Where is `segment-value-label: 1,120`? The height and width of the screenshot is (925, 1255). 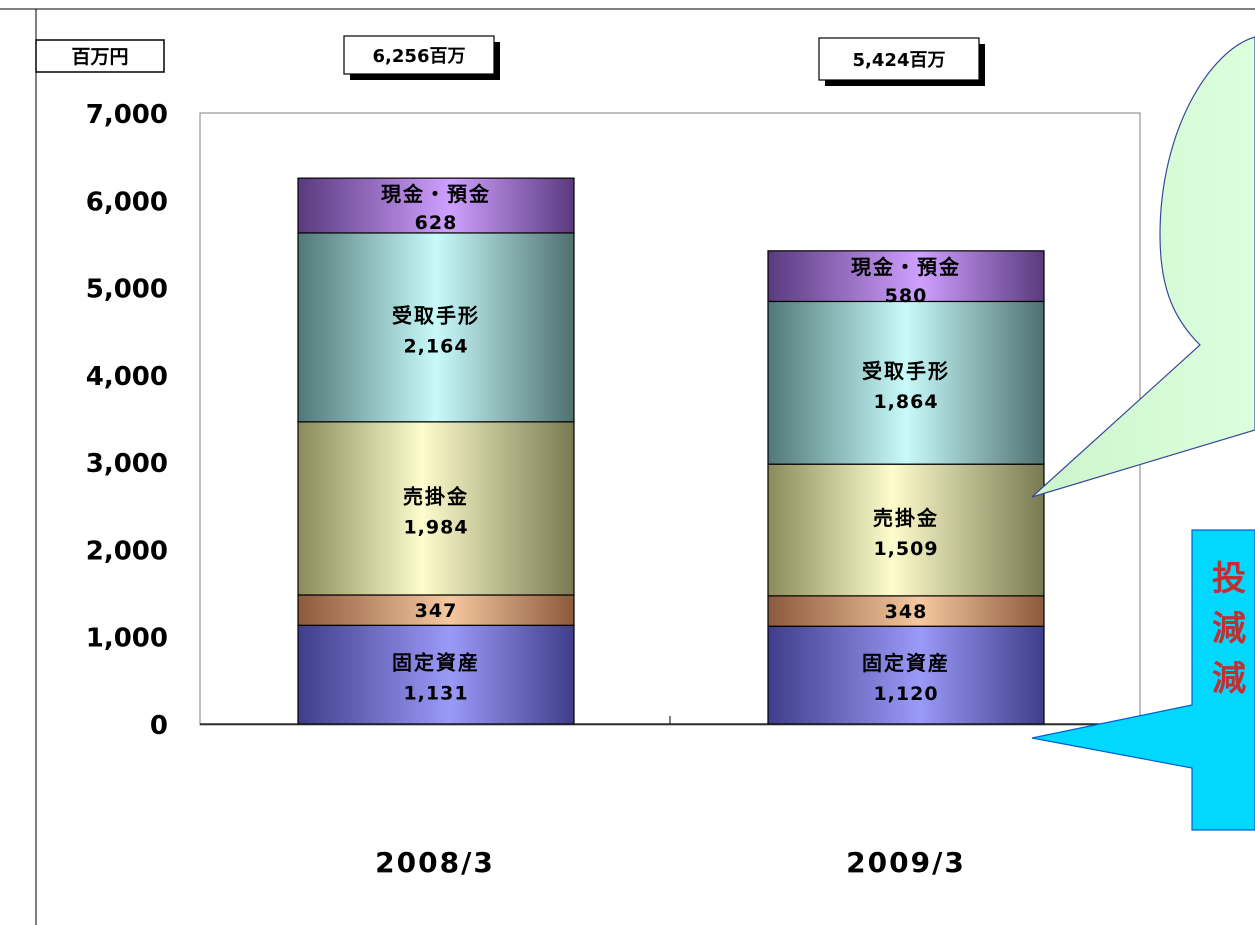 segment-value-label: 1,120 is located at coordinates (905, 694).